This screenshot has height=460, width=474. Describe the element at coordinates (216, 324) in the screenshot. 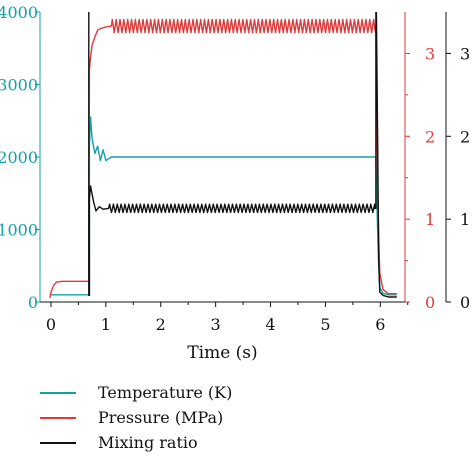

I see `x-tick-label: 3` at that location.